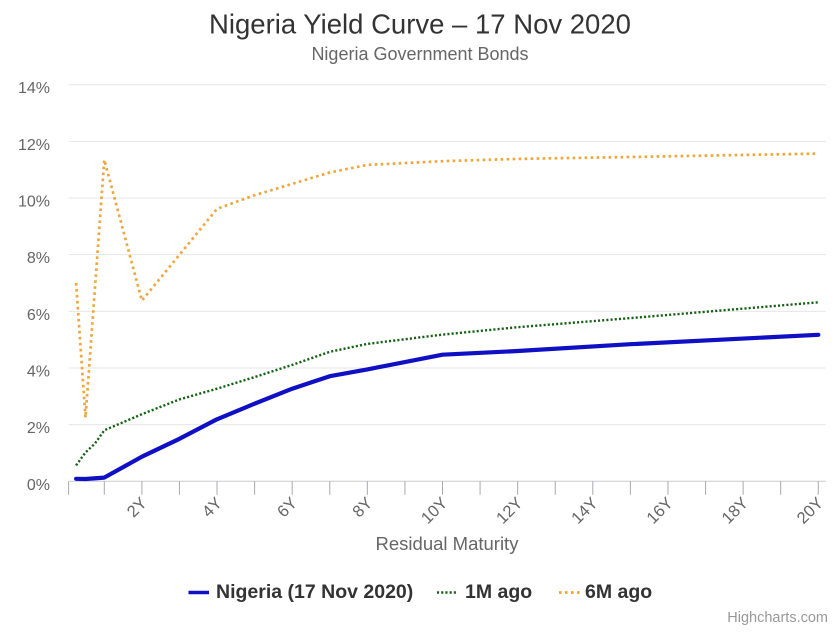  I want to click on svg-text: Residual Maturity, so click(448, 543).